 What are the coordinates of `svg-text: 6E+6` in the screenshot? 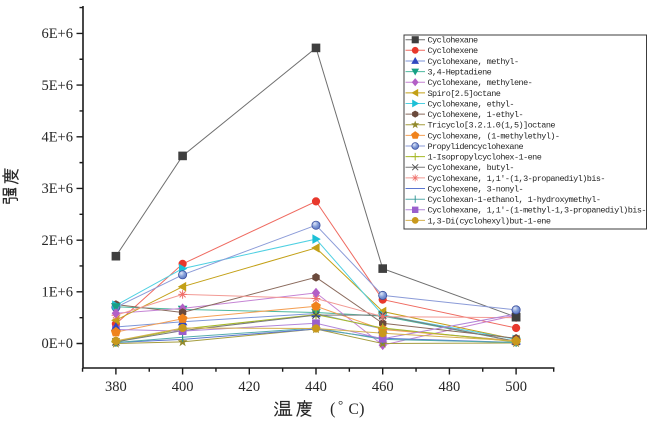 It's located at (57, 34).